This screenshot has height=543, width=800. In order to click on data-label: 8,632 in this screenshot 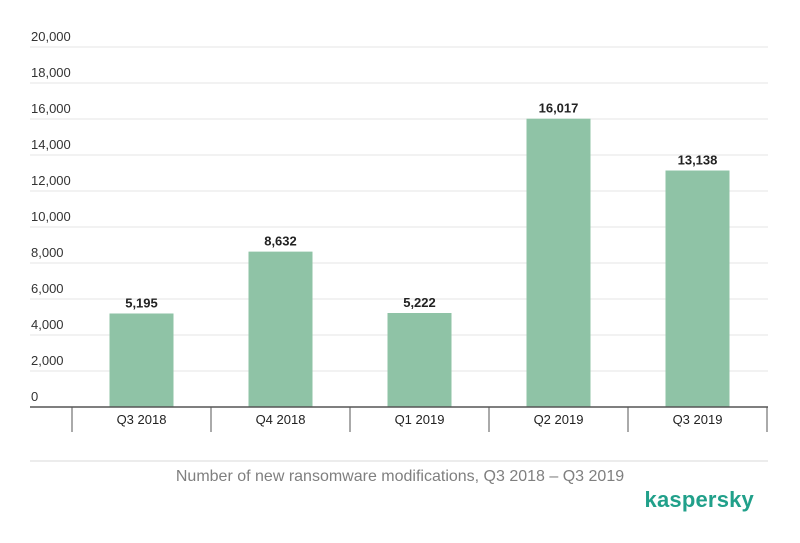, I will do `click(280, 241)`.